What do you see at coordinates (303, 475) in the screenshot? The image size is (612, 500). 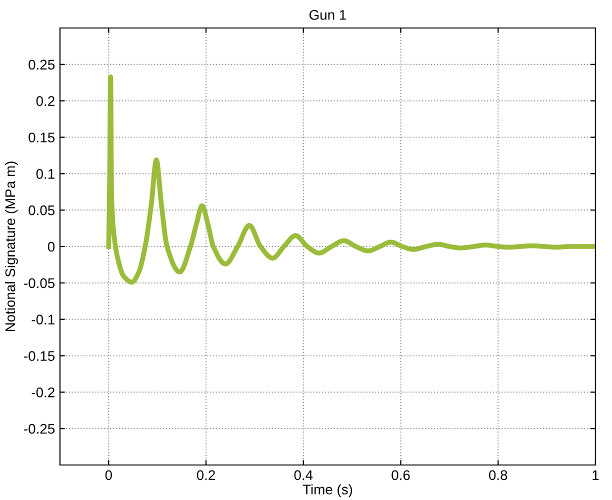 I see `x-tick-label: 0.4` at bounding box center [303, 475].